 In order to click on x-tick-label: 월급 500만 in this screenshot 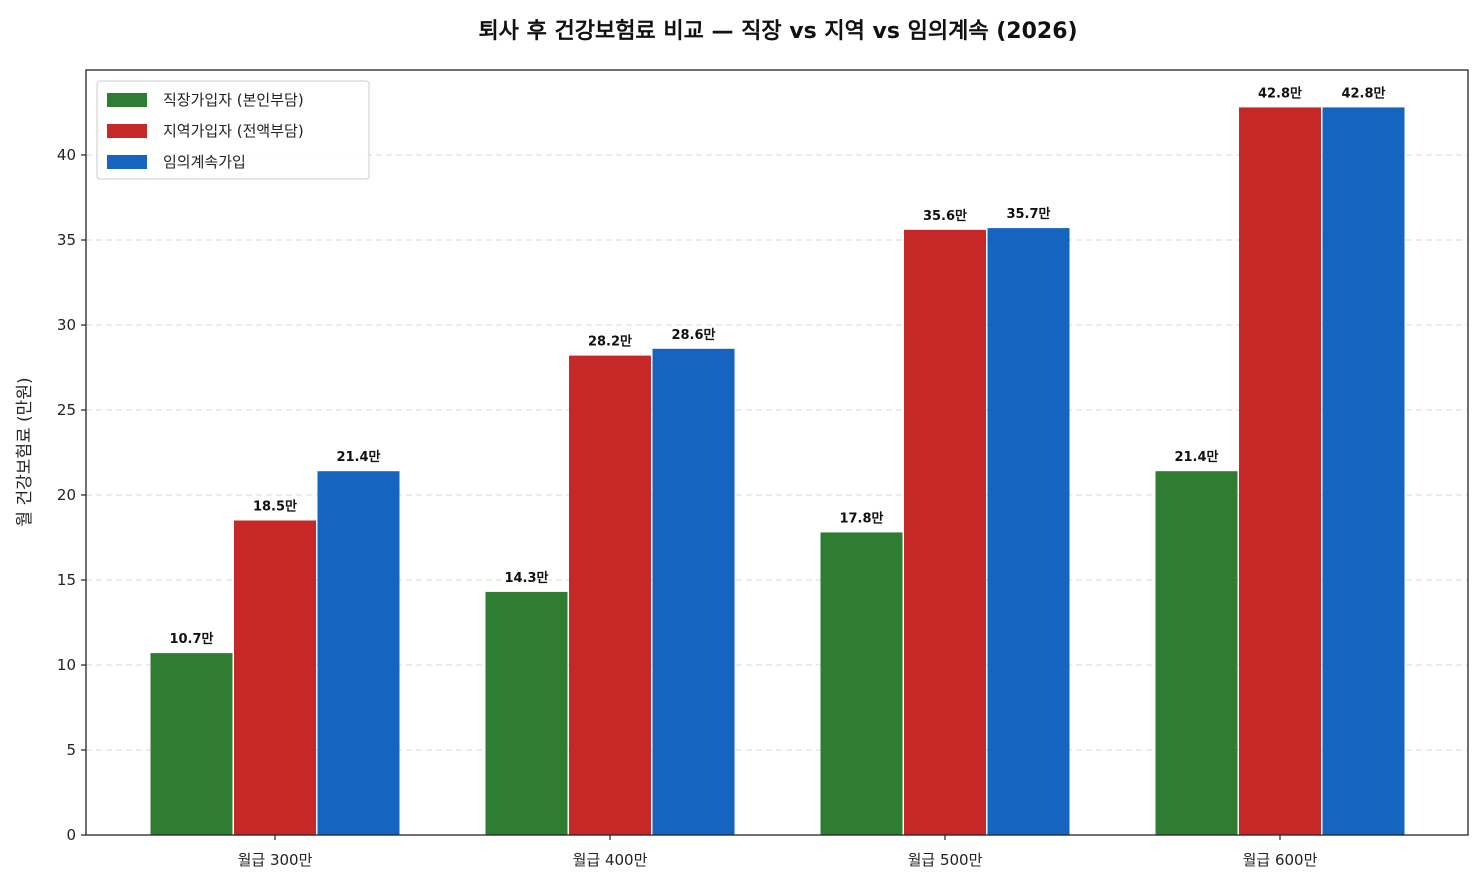, I will do `click(945, 860)`.